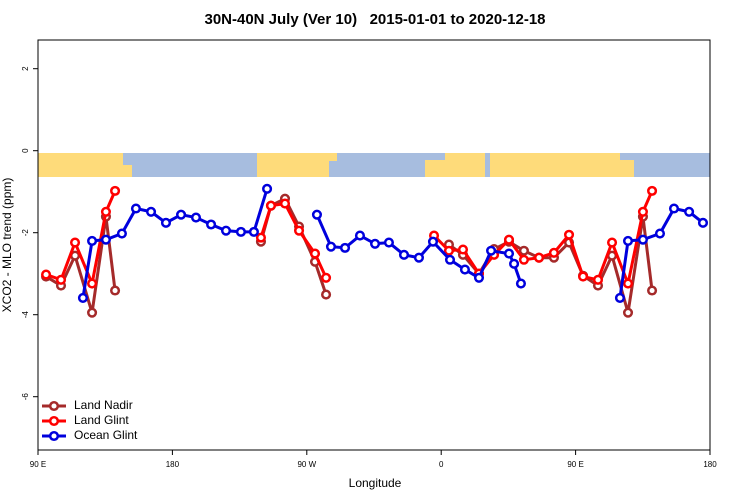 The width and height of the screenshot is (750, 500). What do you see at coordinates (101, 420) in the screenshot?
I see `legend-label: Land Glint` at bounding box center [101, 420].